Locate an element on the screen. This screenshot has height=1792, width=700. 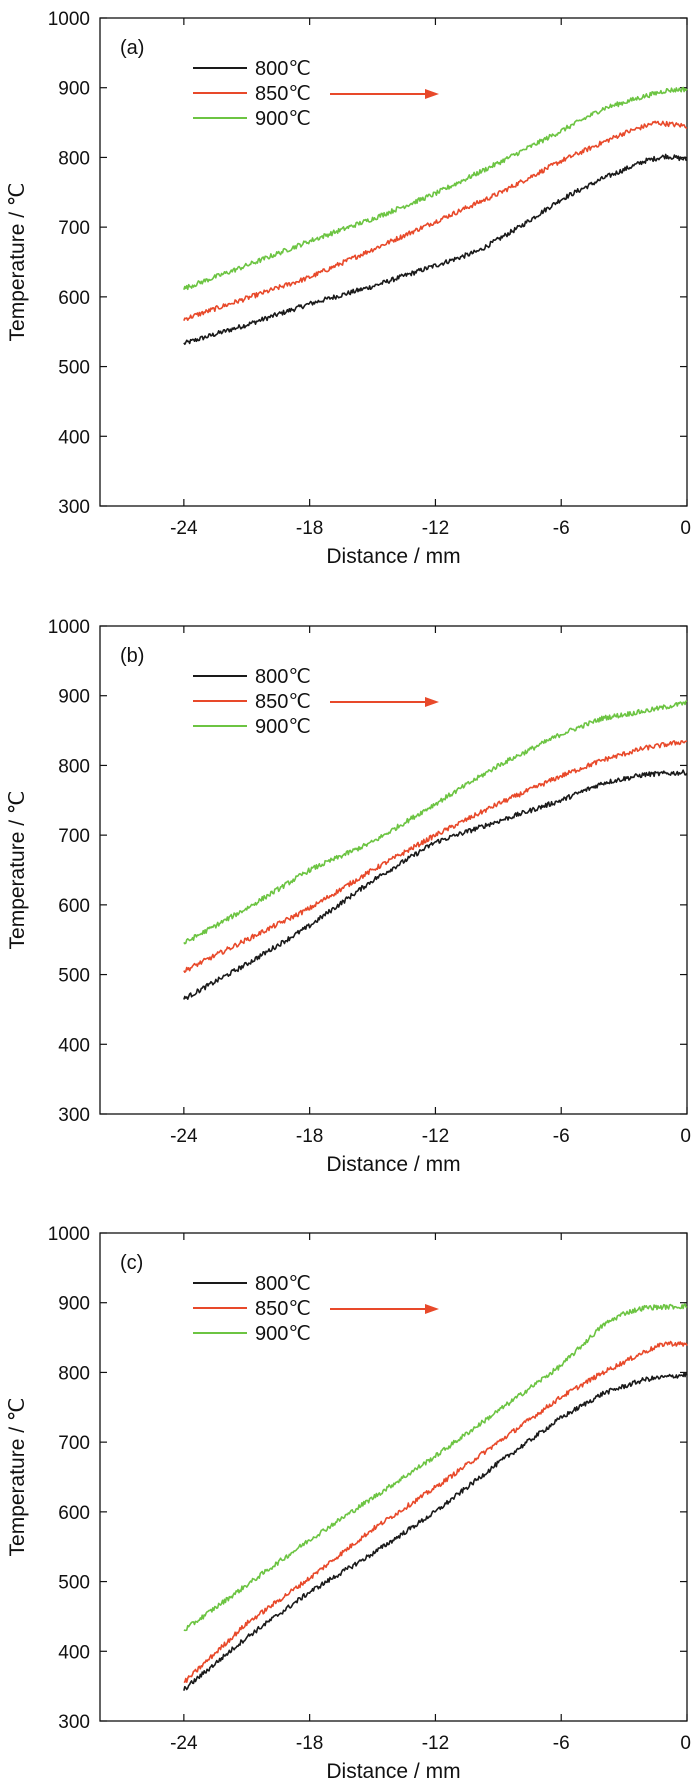
panel-label: (a) is located at coordinates (132, 48).